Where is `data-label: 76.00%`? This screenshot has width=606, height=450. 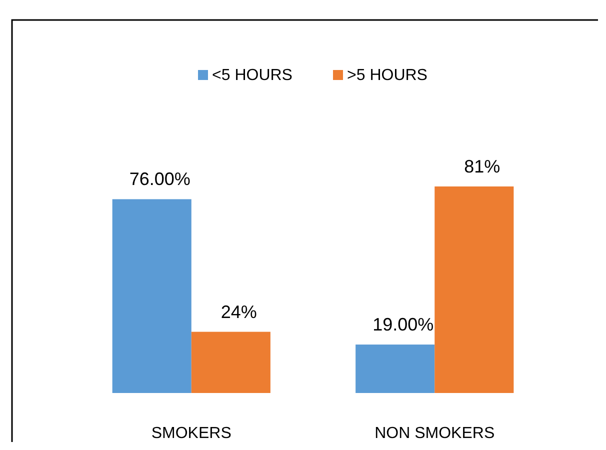
data-label: 76.00% is located at coordinates (159, 179).